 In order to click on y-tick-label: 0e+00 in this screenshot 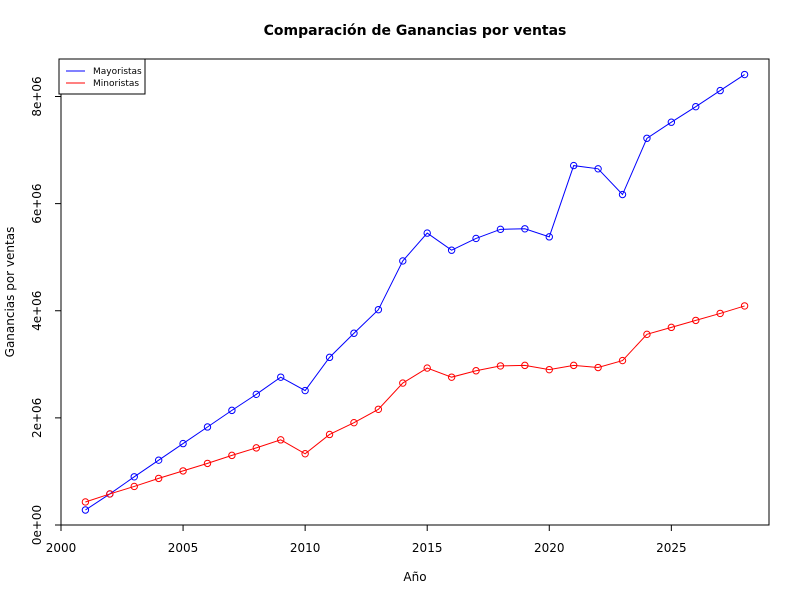, I will do `click(37, 525)`.